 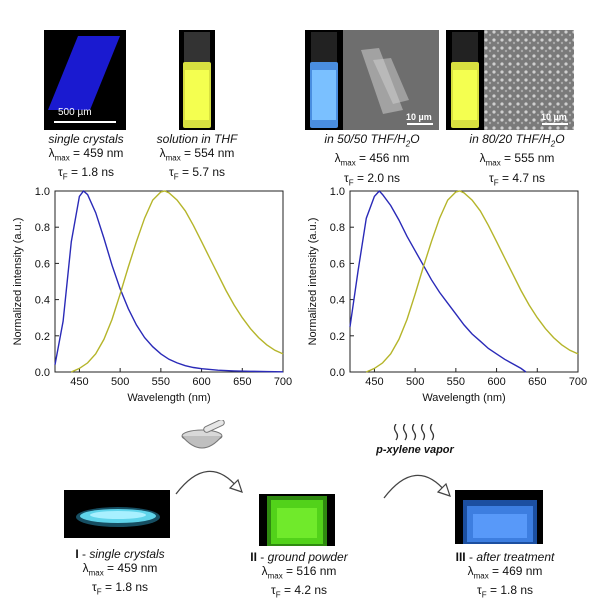 I want to click on photo-thf-solution, so click(x=197, y=80).